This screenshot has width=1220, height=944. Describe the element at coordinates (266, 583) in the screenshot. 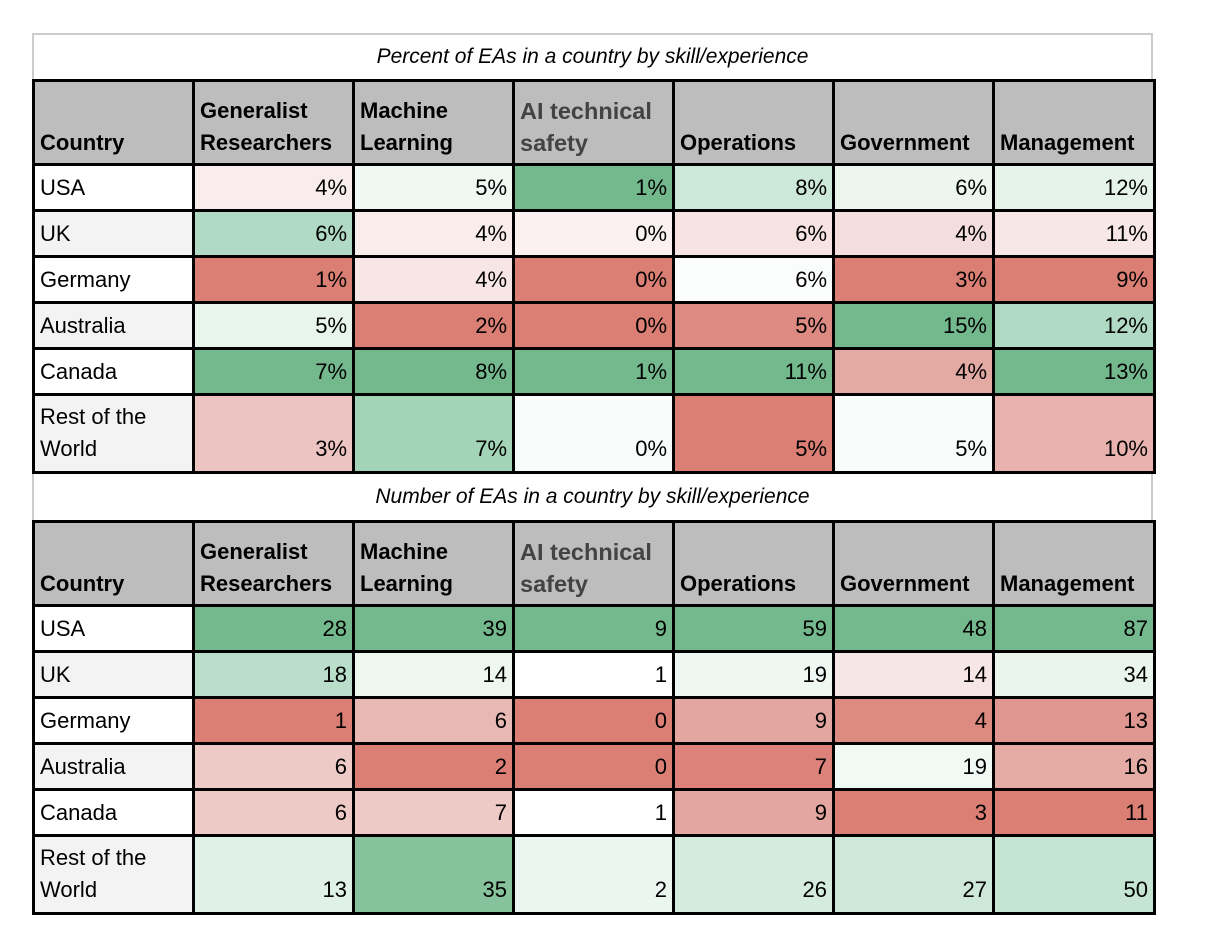

I see `column-header-line2: Researchers` at that location.